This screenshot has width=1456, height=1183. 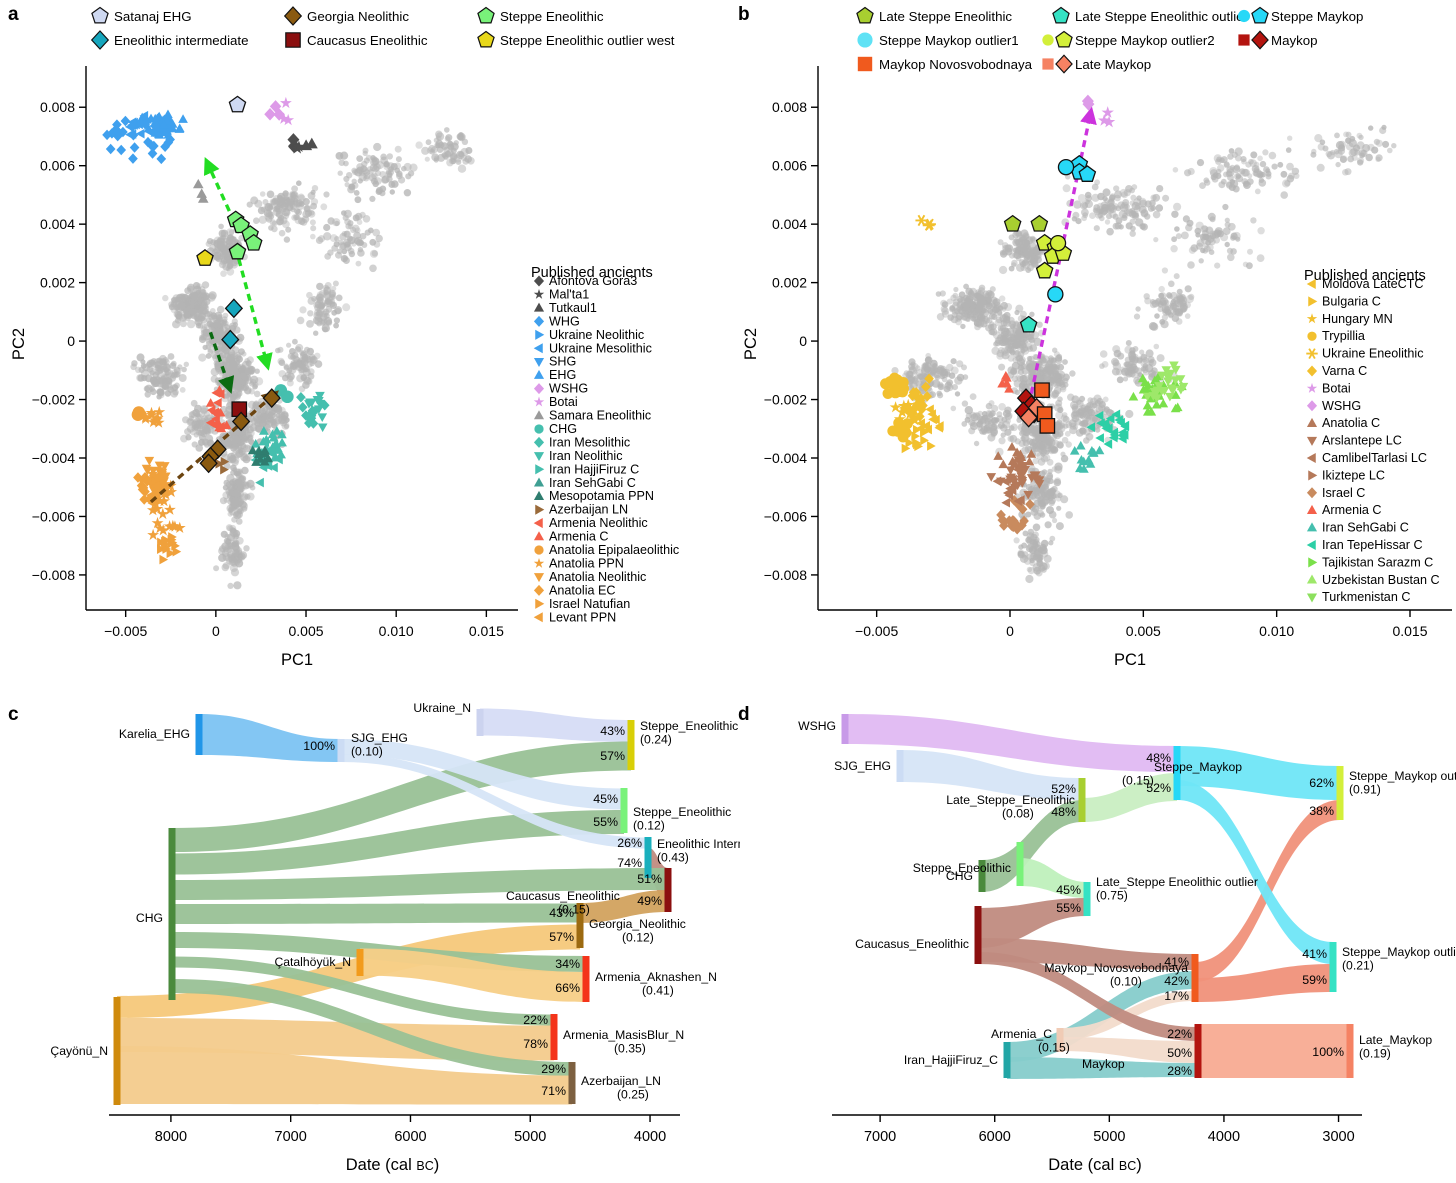 What do you see at coordinates (1128, 39) in the screenshot?
I see `legend-item: Steppe Maykop outlier2` at bounding box center [1128, 39].